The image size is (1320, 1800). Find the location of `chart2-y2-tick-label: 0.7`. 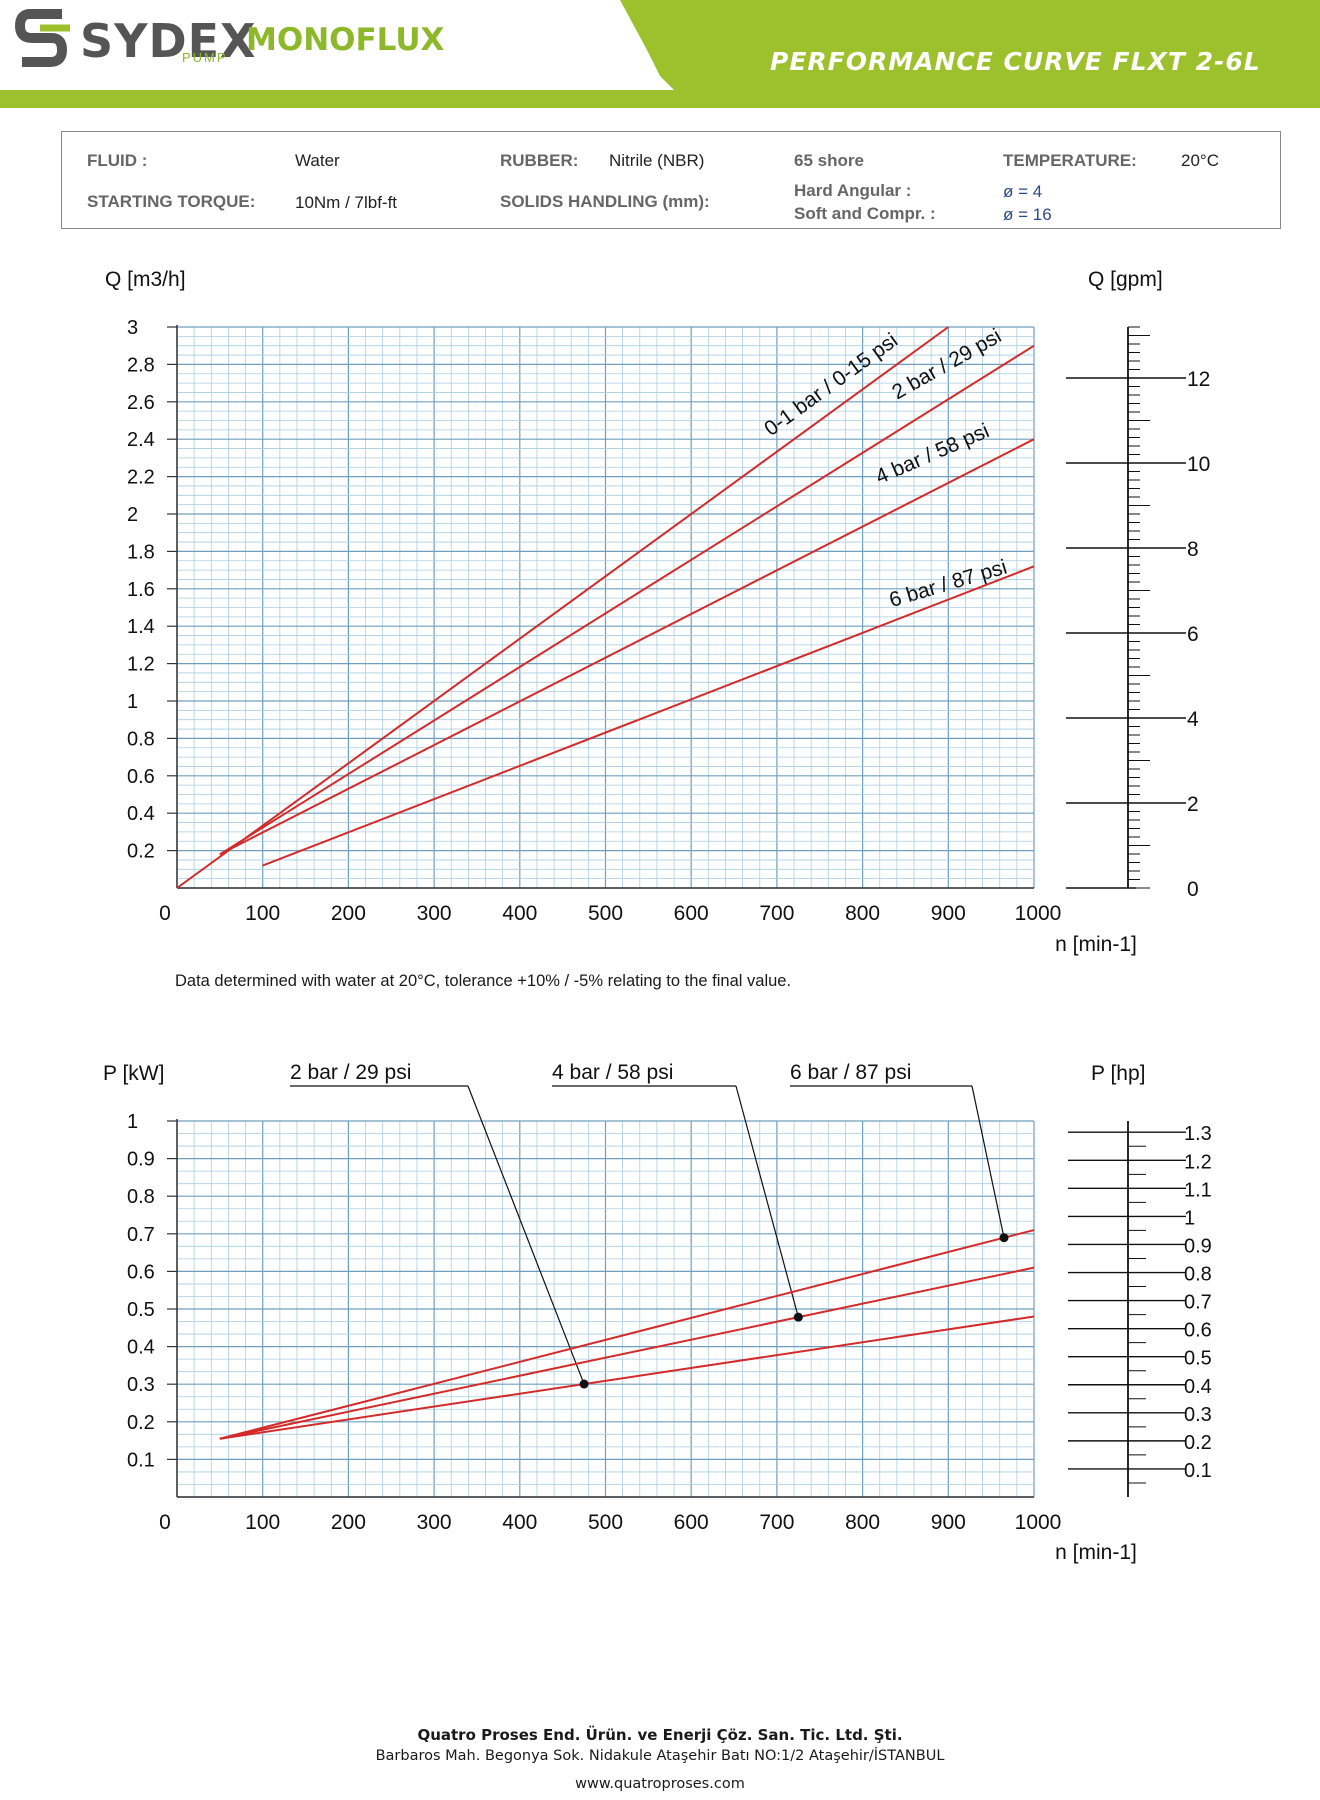

chart2-y2-tick-label: 0.7 is located at coordinates (1198, 1303).